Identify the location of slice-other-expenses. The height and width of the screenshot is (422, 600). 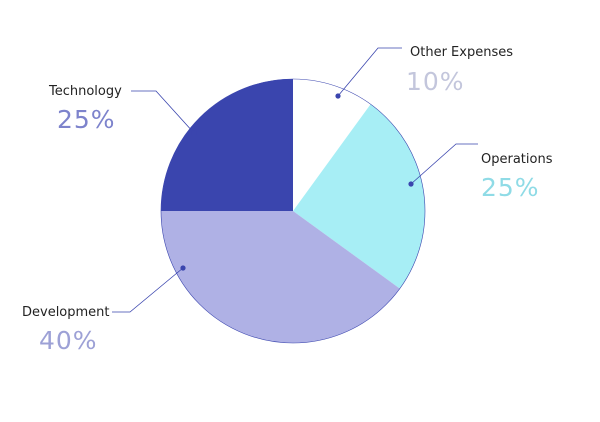
(332, 145).